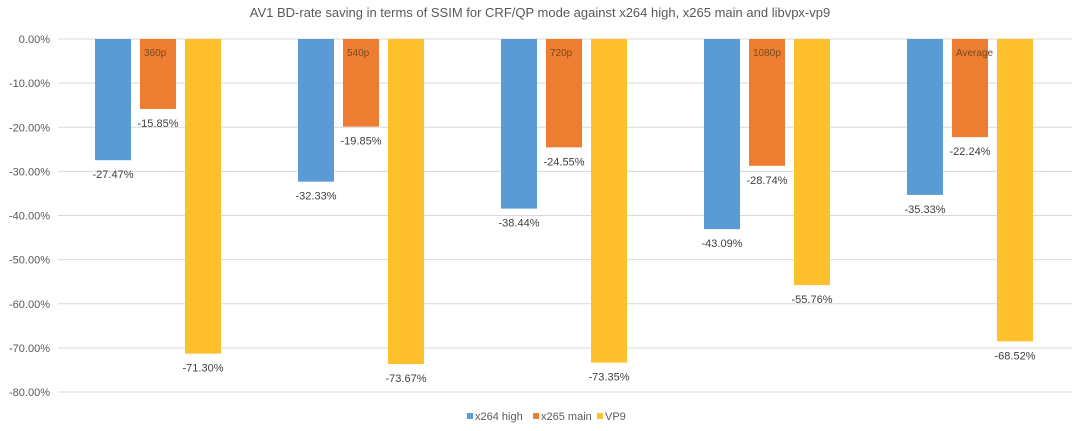 The height and width of the screenshot is (431, 1080). Describe the element at coordinates (1015, 190) in the screenshot. I see `bar-average-s2` at that location.